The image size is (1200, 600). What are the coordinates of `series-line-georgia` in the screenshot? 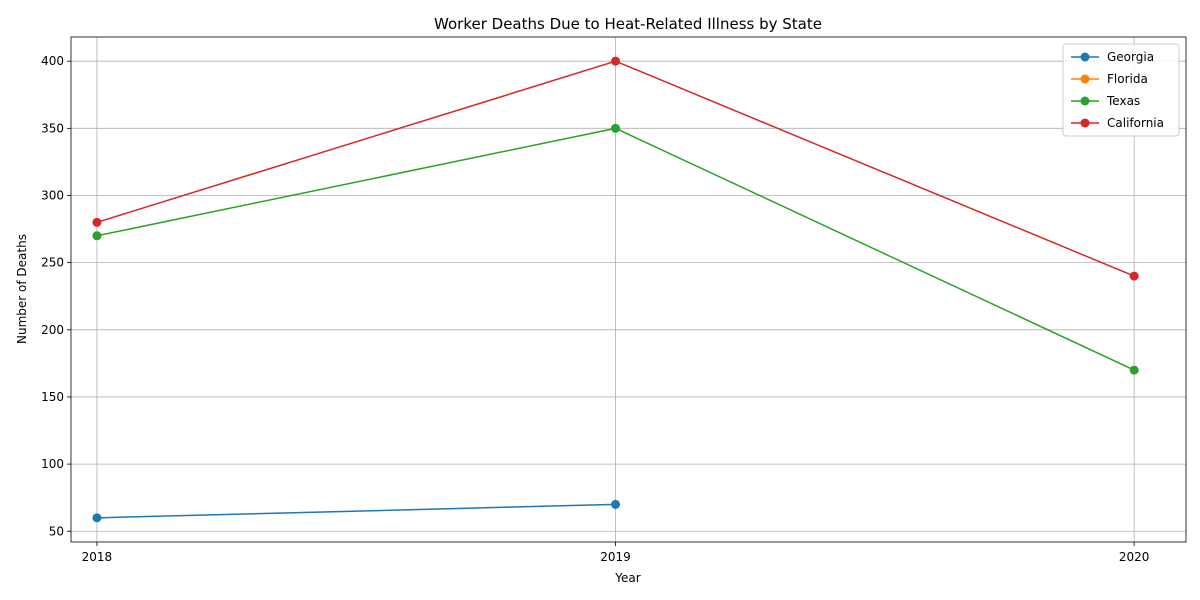 It's located at (356, 511).